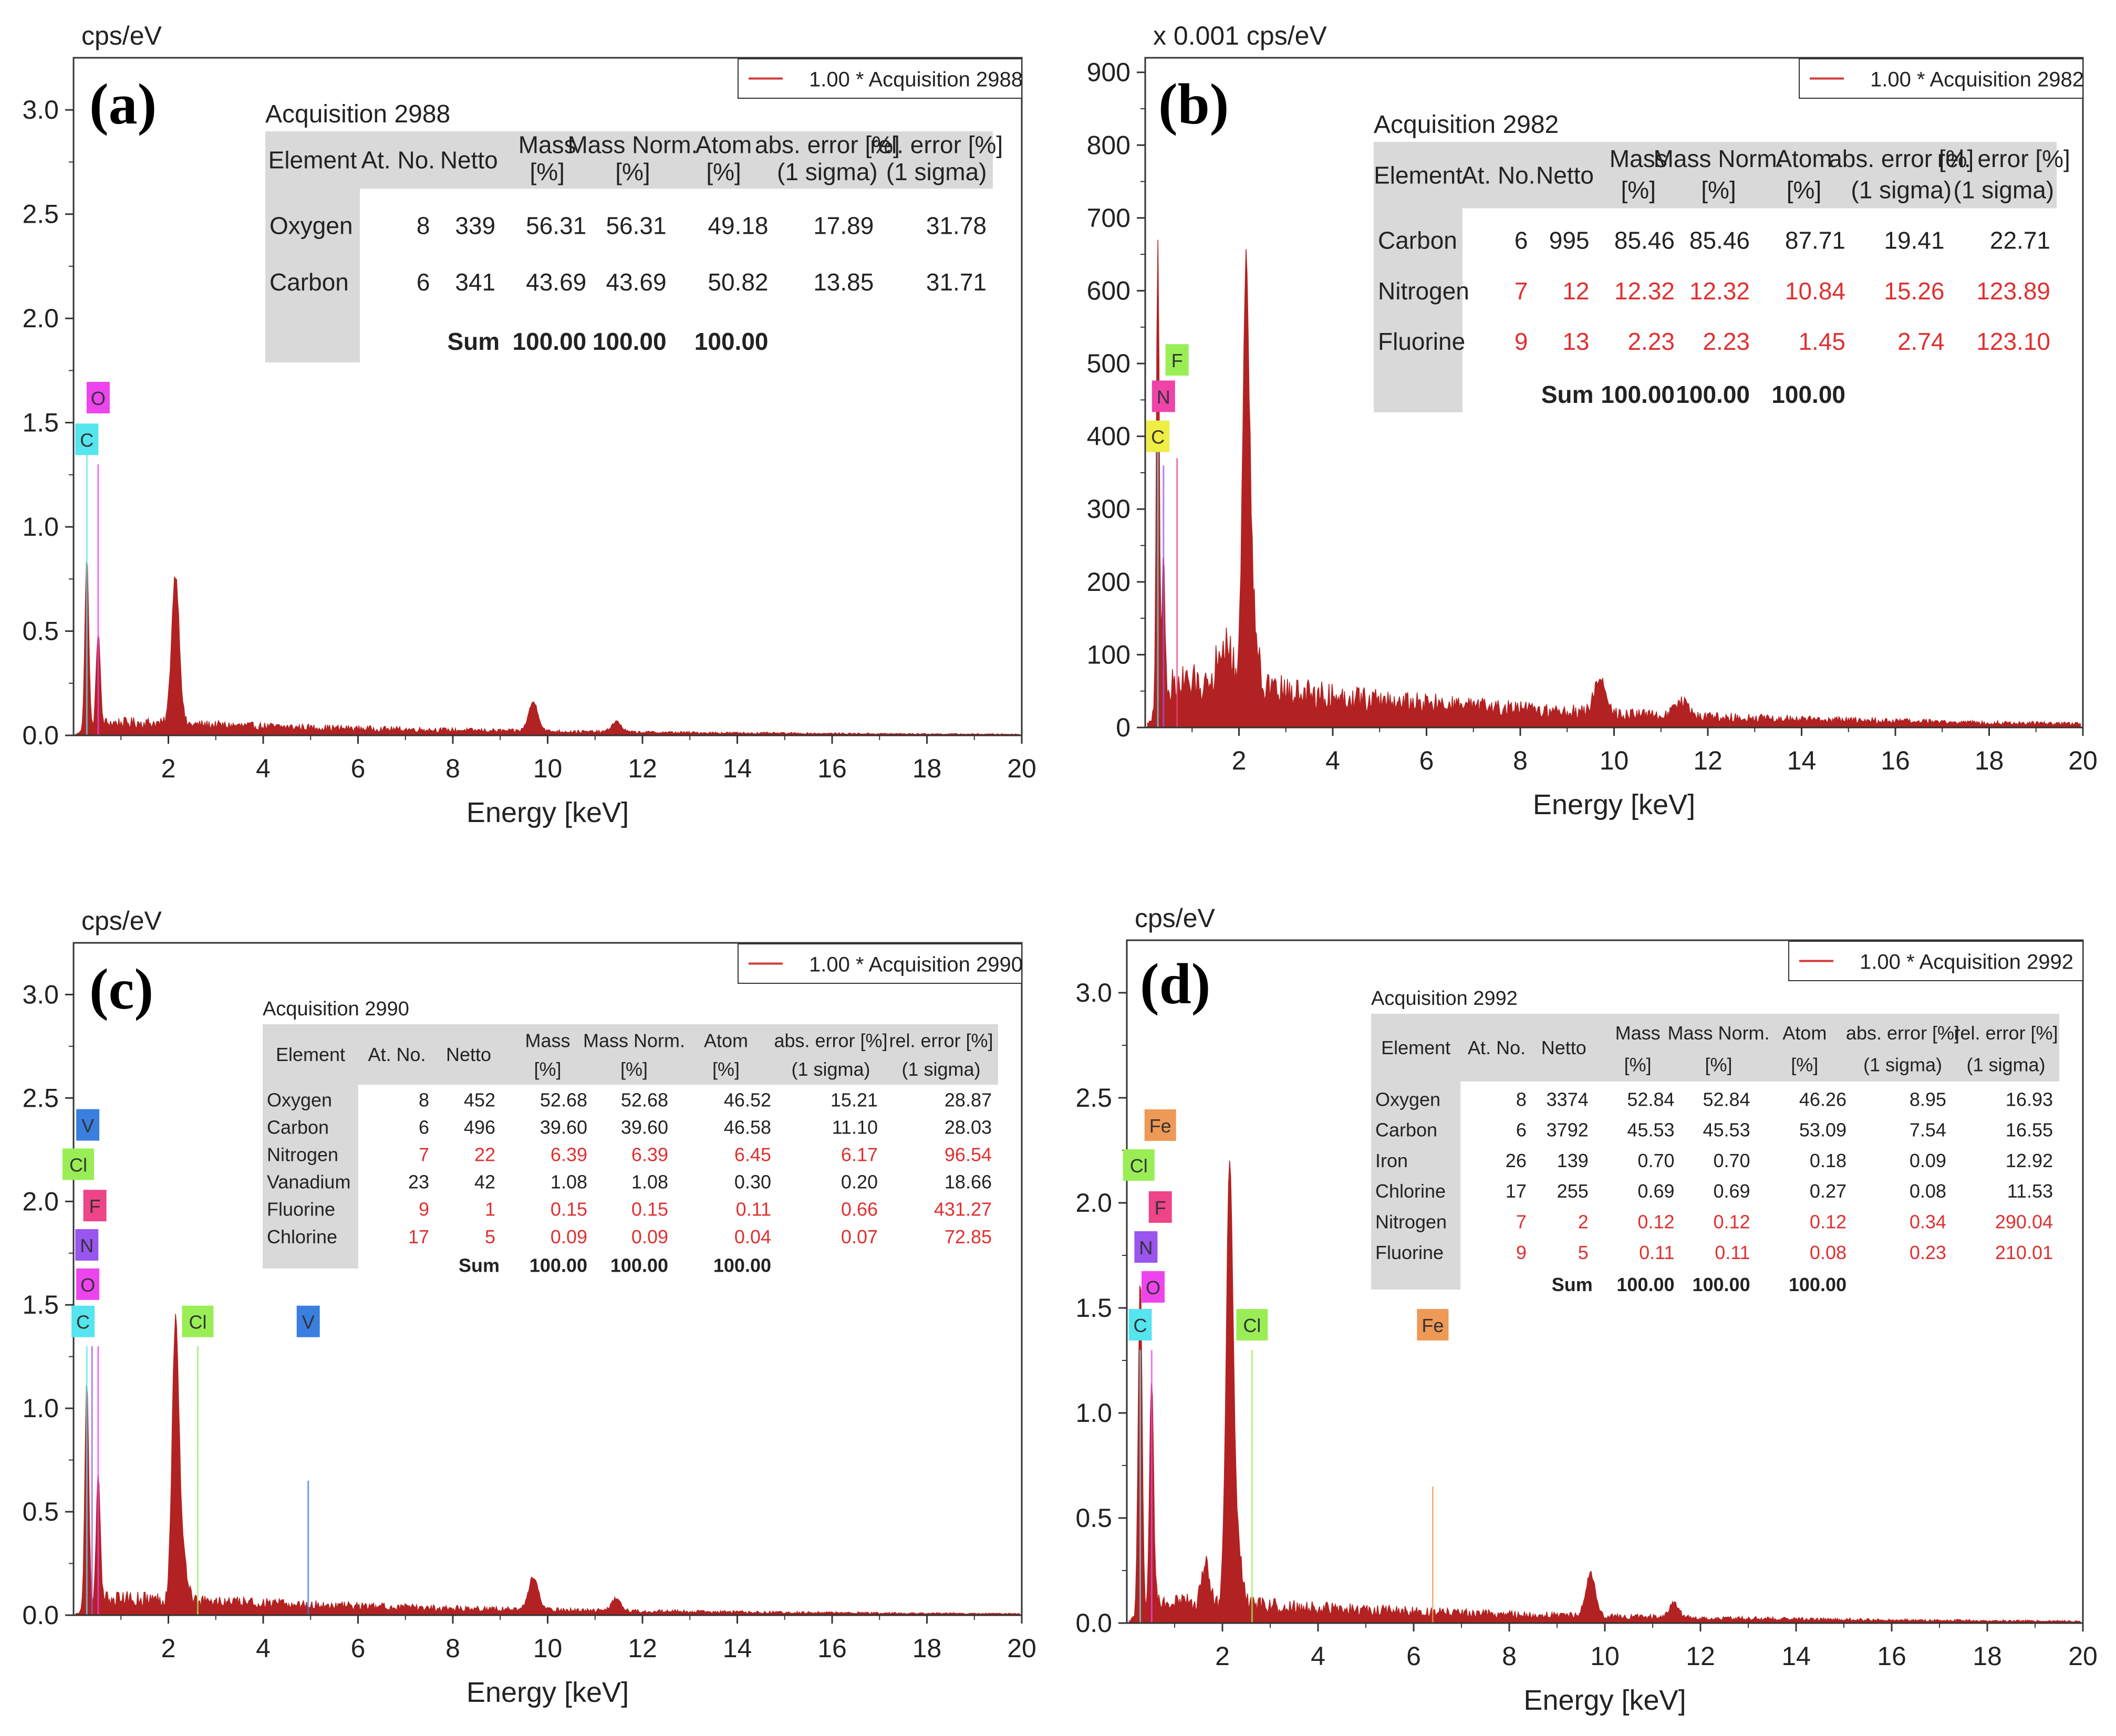 The width and height of the screenshot is (2116, 1736). Describe the element at coordinates (1568, 1130) in the screenshot. I see `table-cell-netto: 3792` at that location.